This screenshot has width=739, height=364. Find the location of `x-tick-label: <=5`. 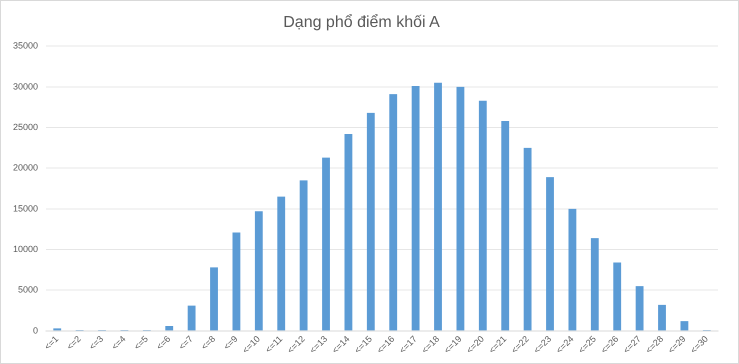

x-tick-label: <=5 is located at coordinates (141, 343).